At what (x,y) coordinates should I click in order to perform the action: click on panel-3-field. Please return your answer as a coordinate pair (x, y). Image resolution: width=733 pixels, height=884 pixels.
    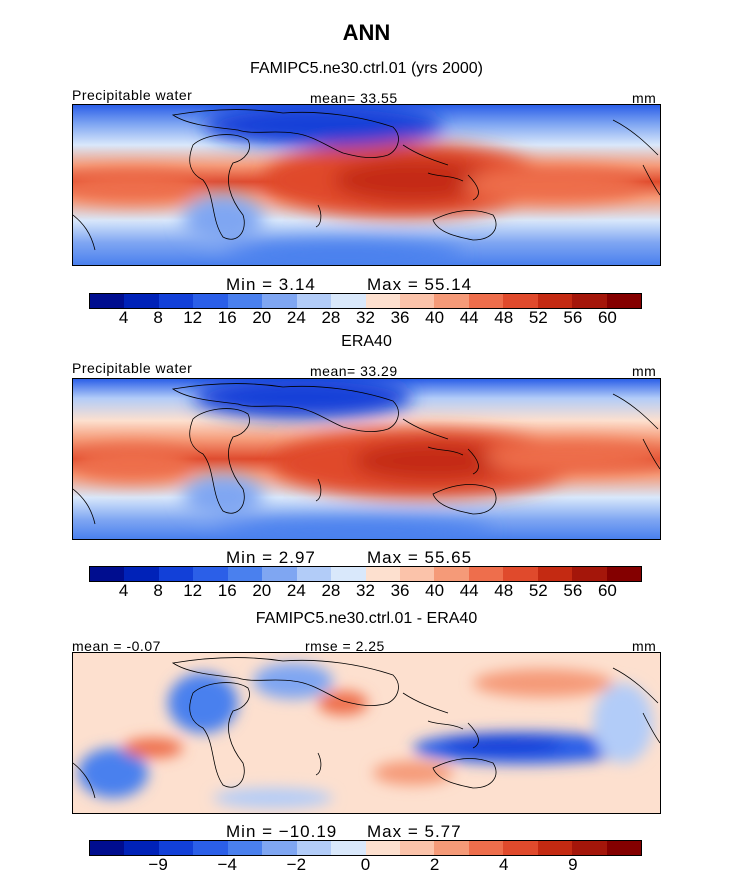
    Looking at the image, I should click on (366, 733).